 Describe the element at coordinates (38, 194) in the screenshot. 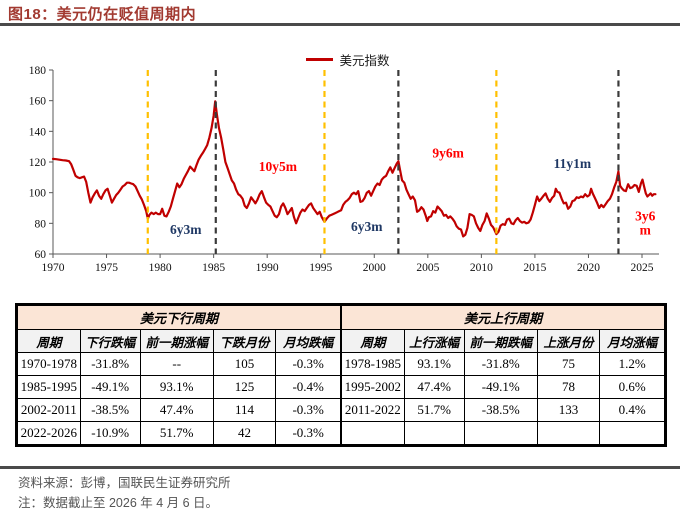

I see `y-tick-label: 100` at that location.